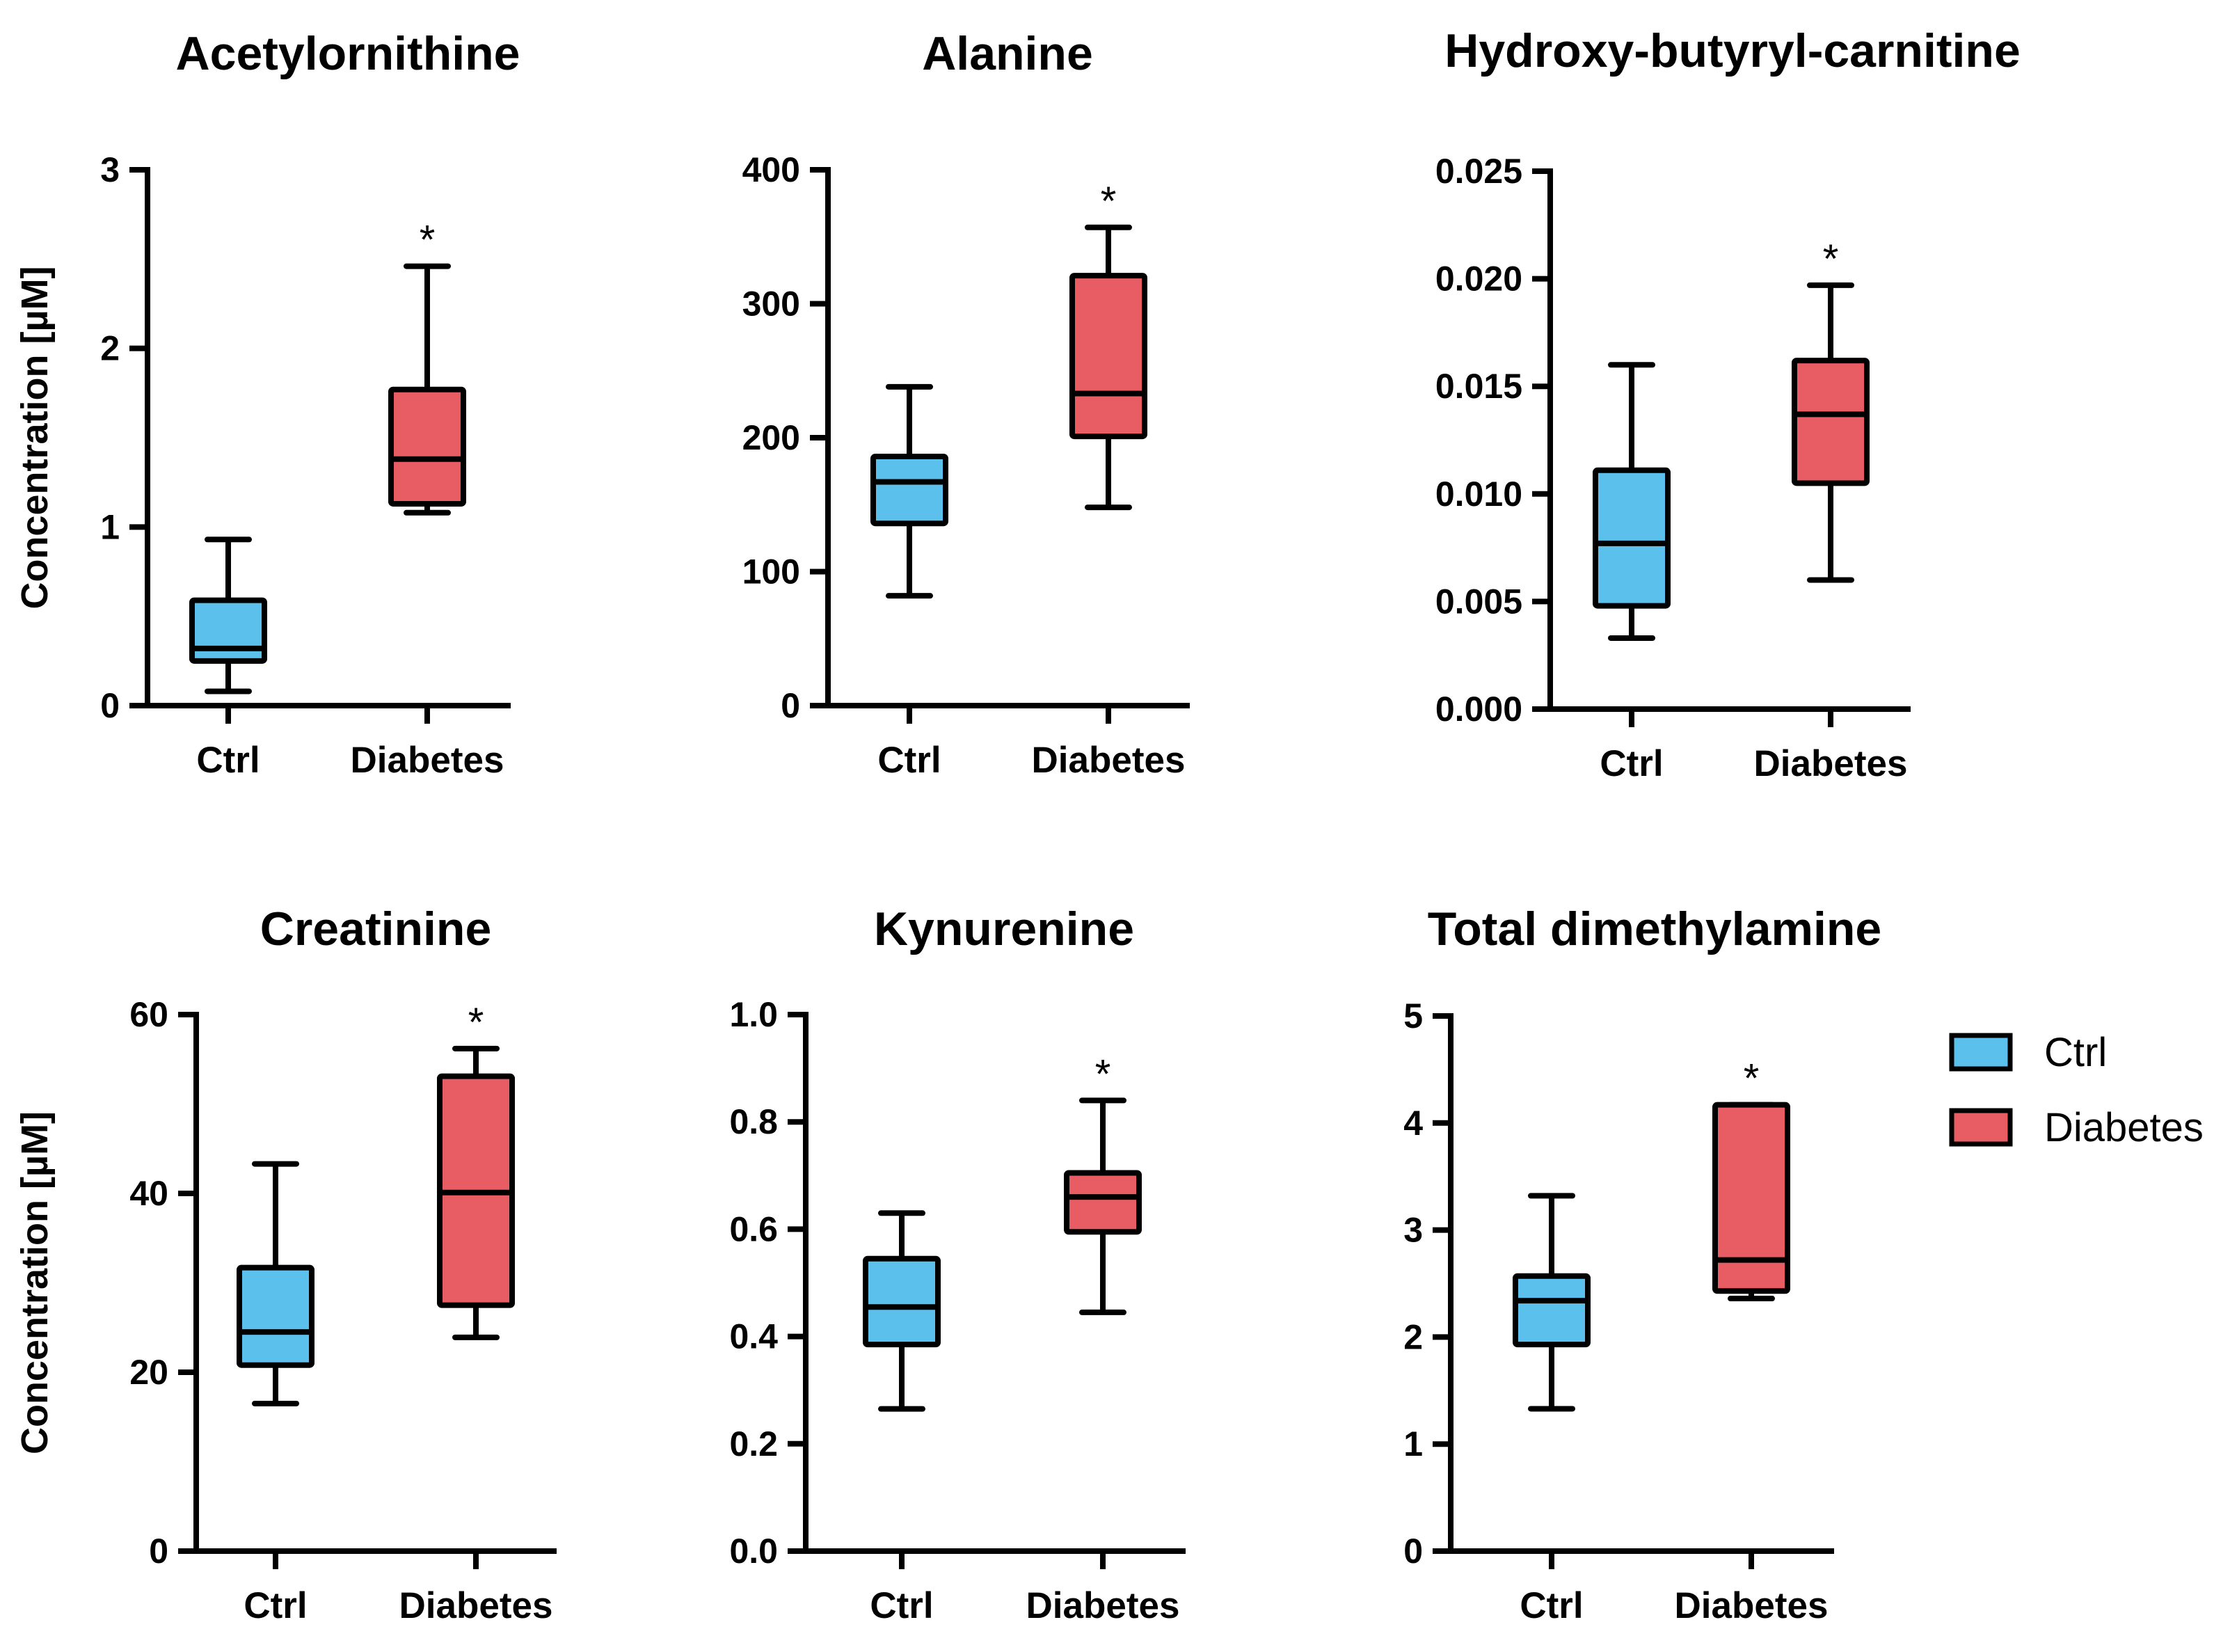  Describe the element at coordinates (148, 1193) in the screenshot. I see `y-tick-label: 40` at that location.